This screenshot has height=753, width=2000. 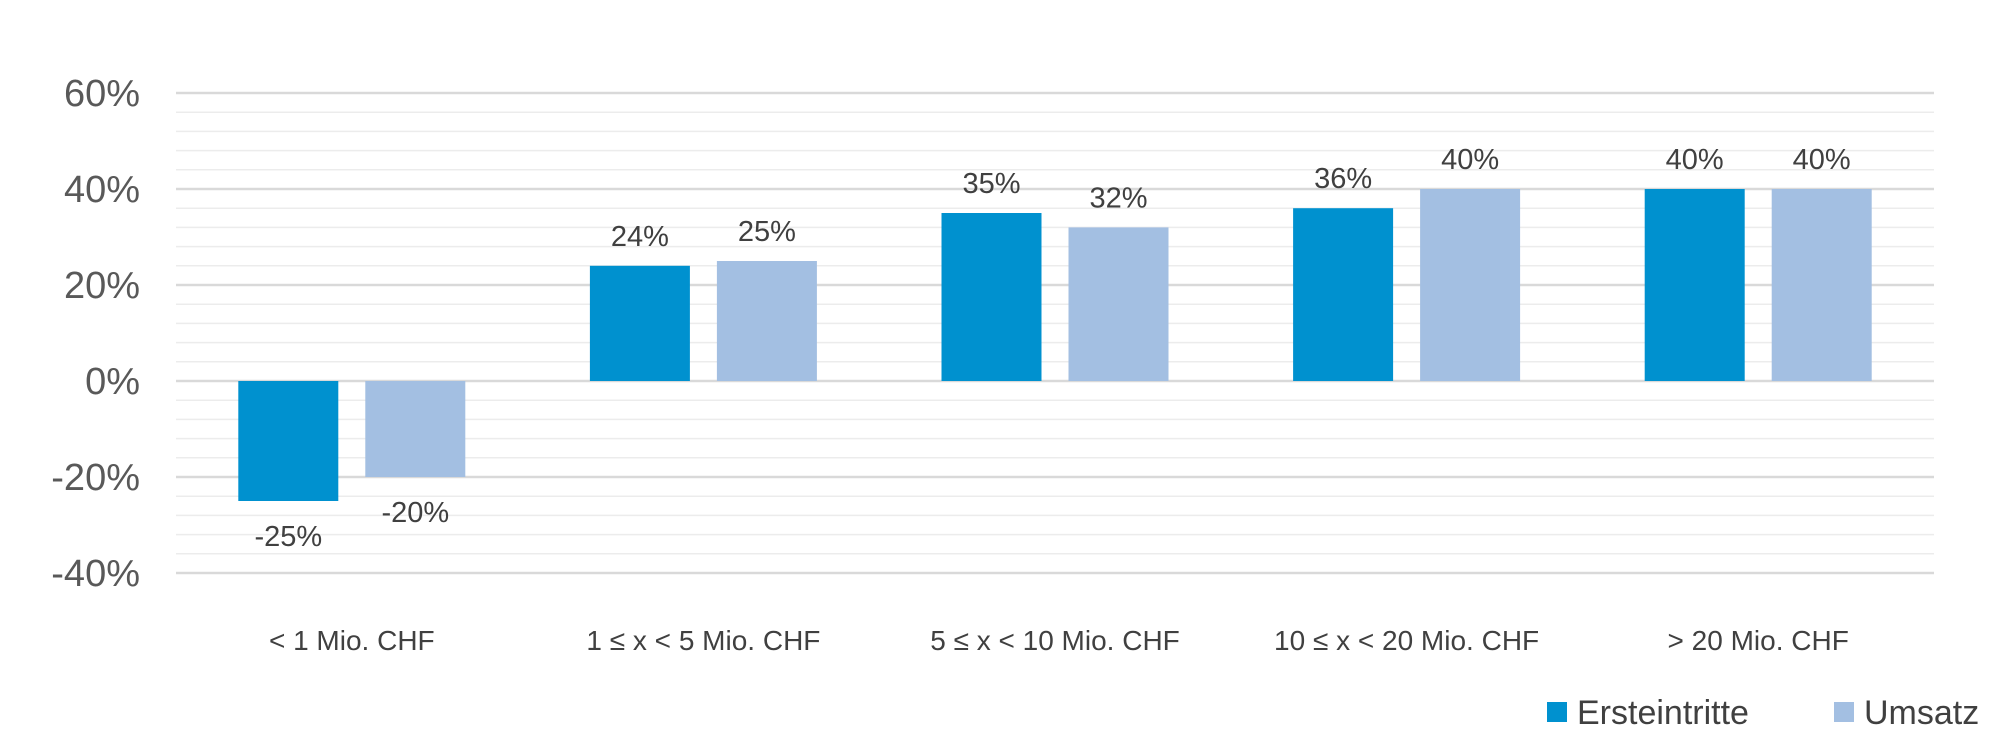 I want to click on y-tick-label: 20%, so click(x=102, y=286).